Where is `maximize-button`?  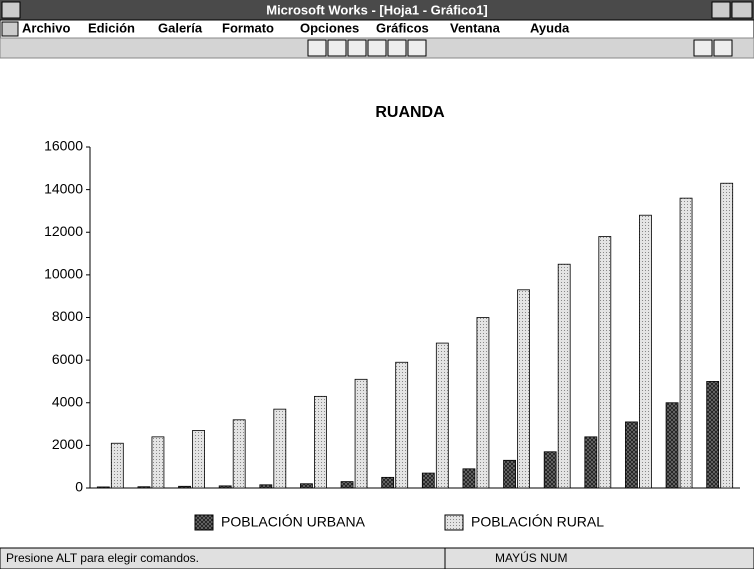
maximize-button is located at coordinates (742, 10).